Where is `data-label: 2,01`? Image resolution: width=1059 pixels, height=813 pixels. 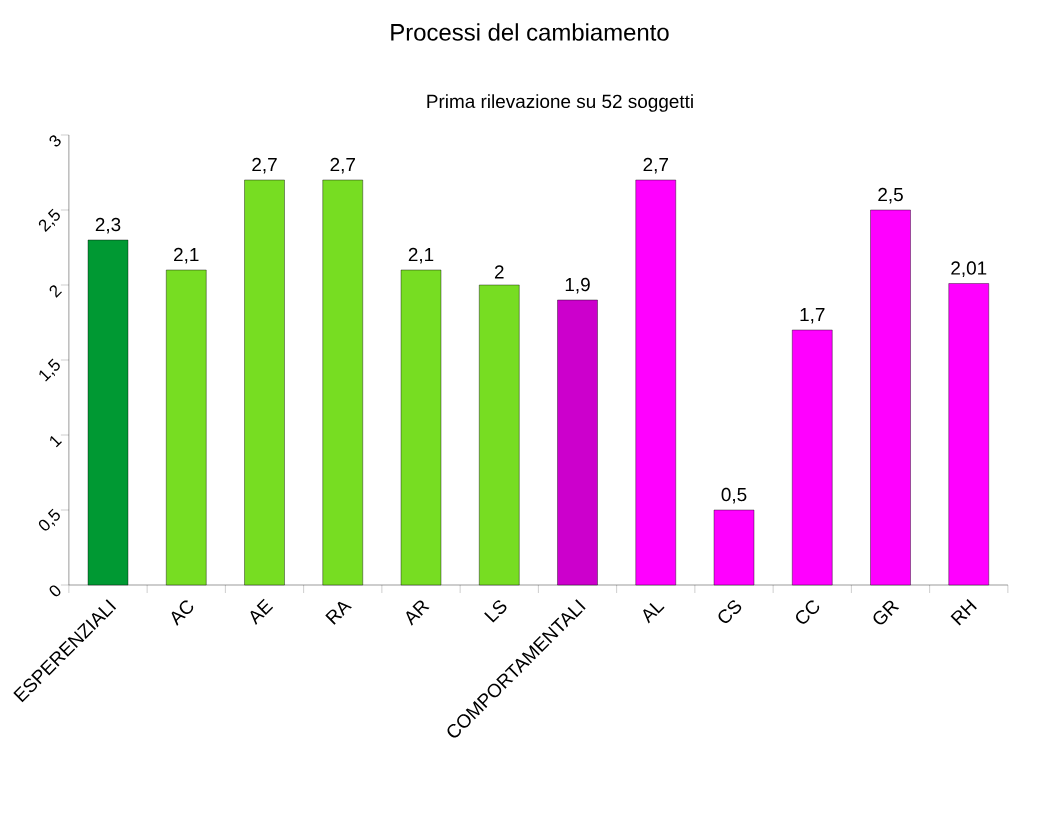
data-label: 2,01 is located at coordinates (969, 269).